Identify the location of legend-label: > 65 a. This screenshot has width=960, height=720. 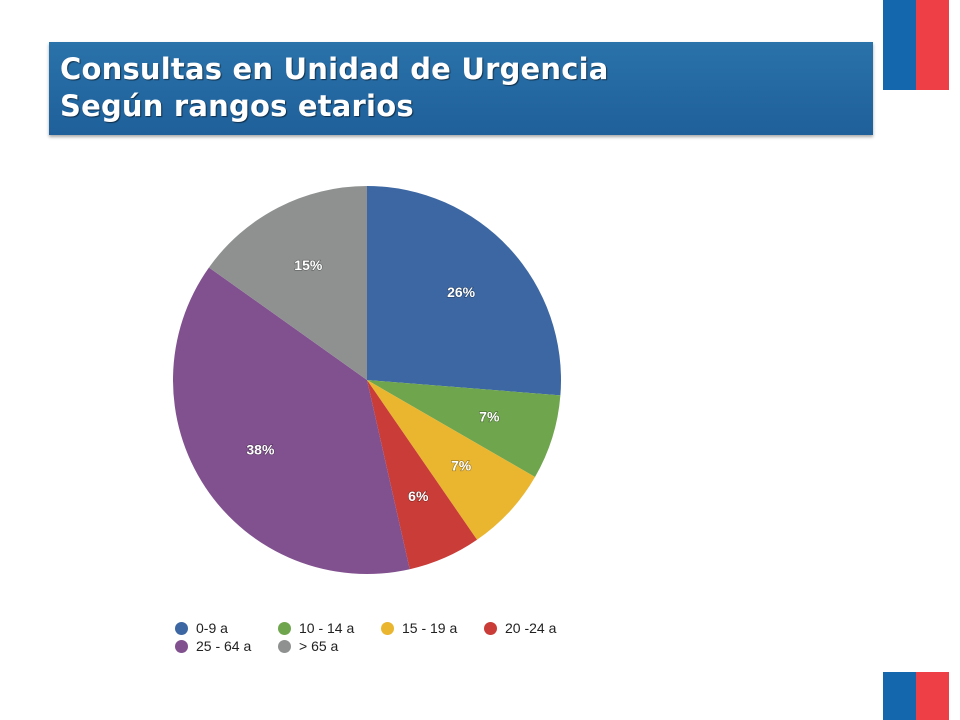
(319, 646).